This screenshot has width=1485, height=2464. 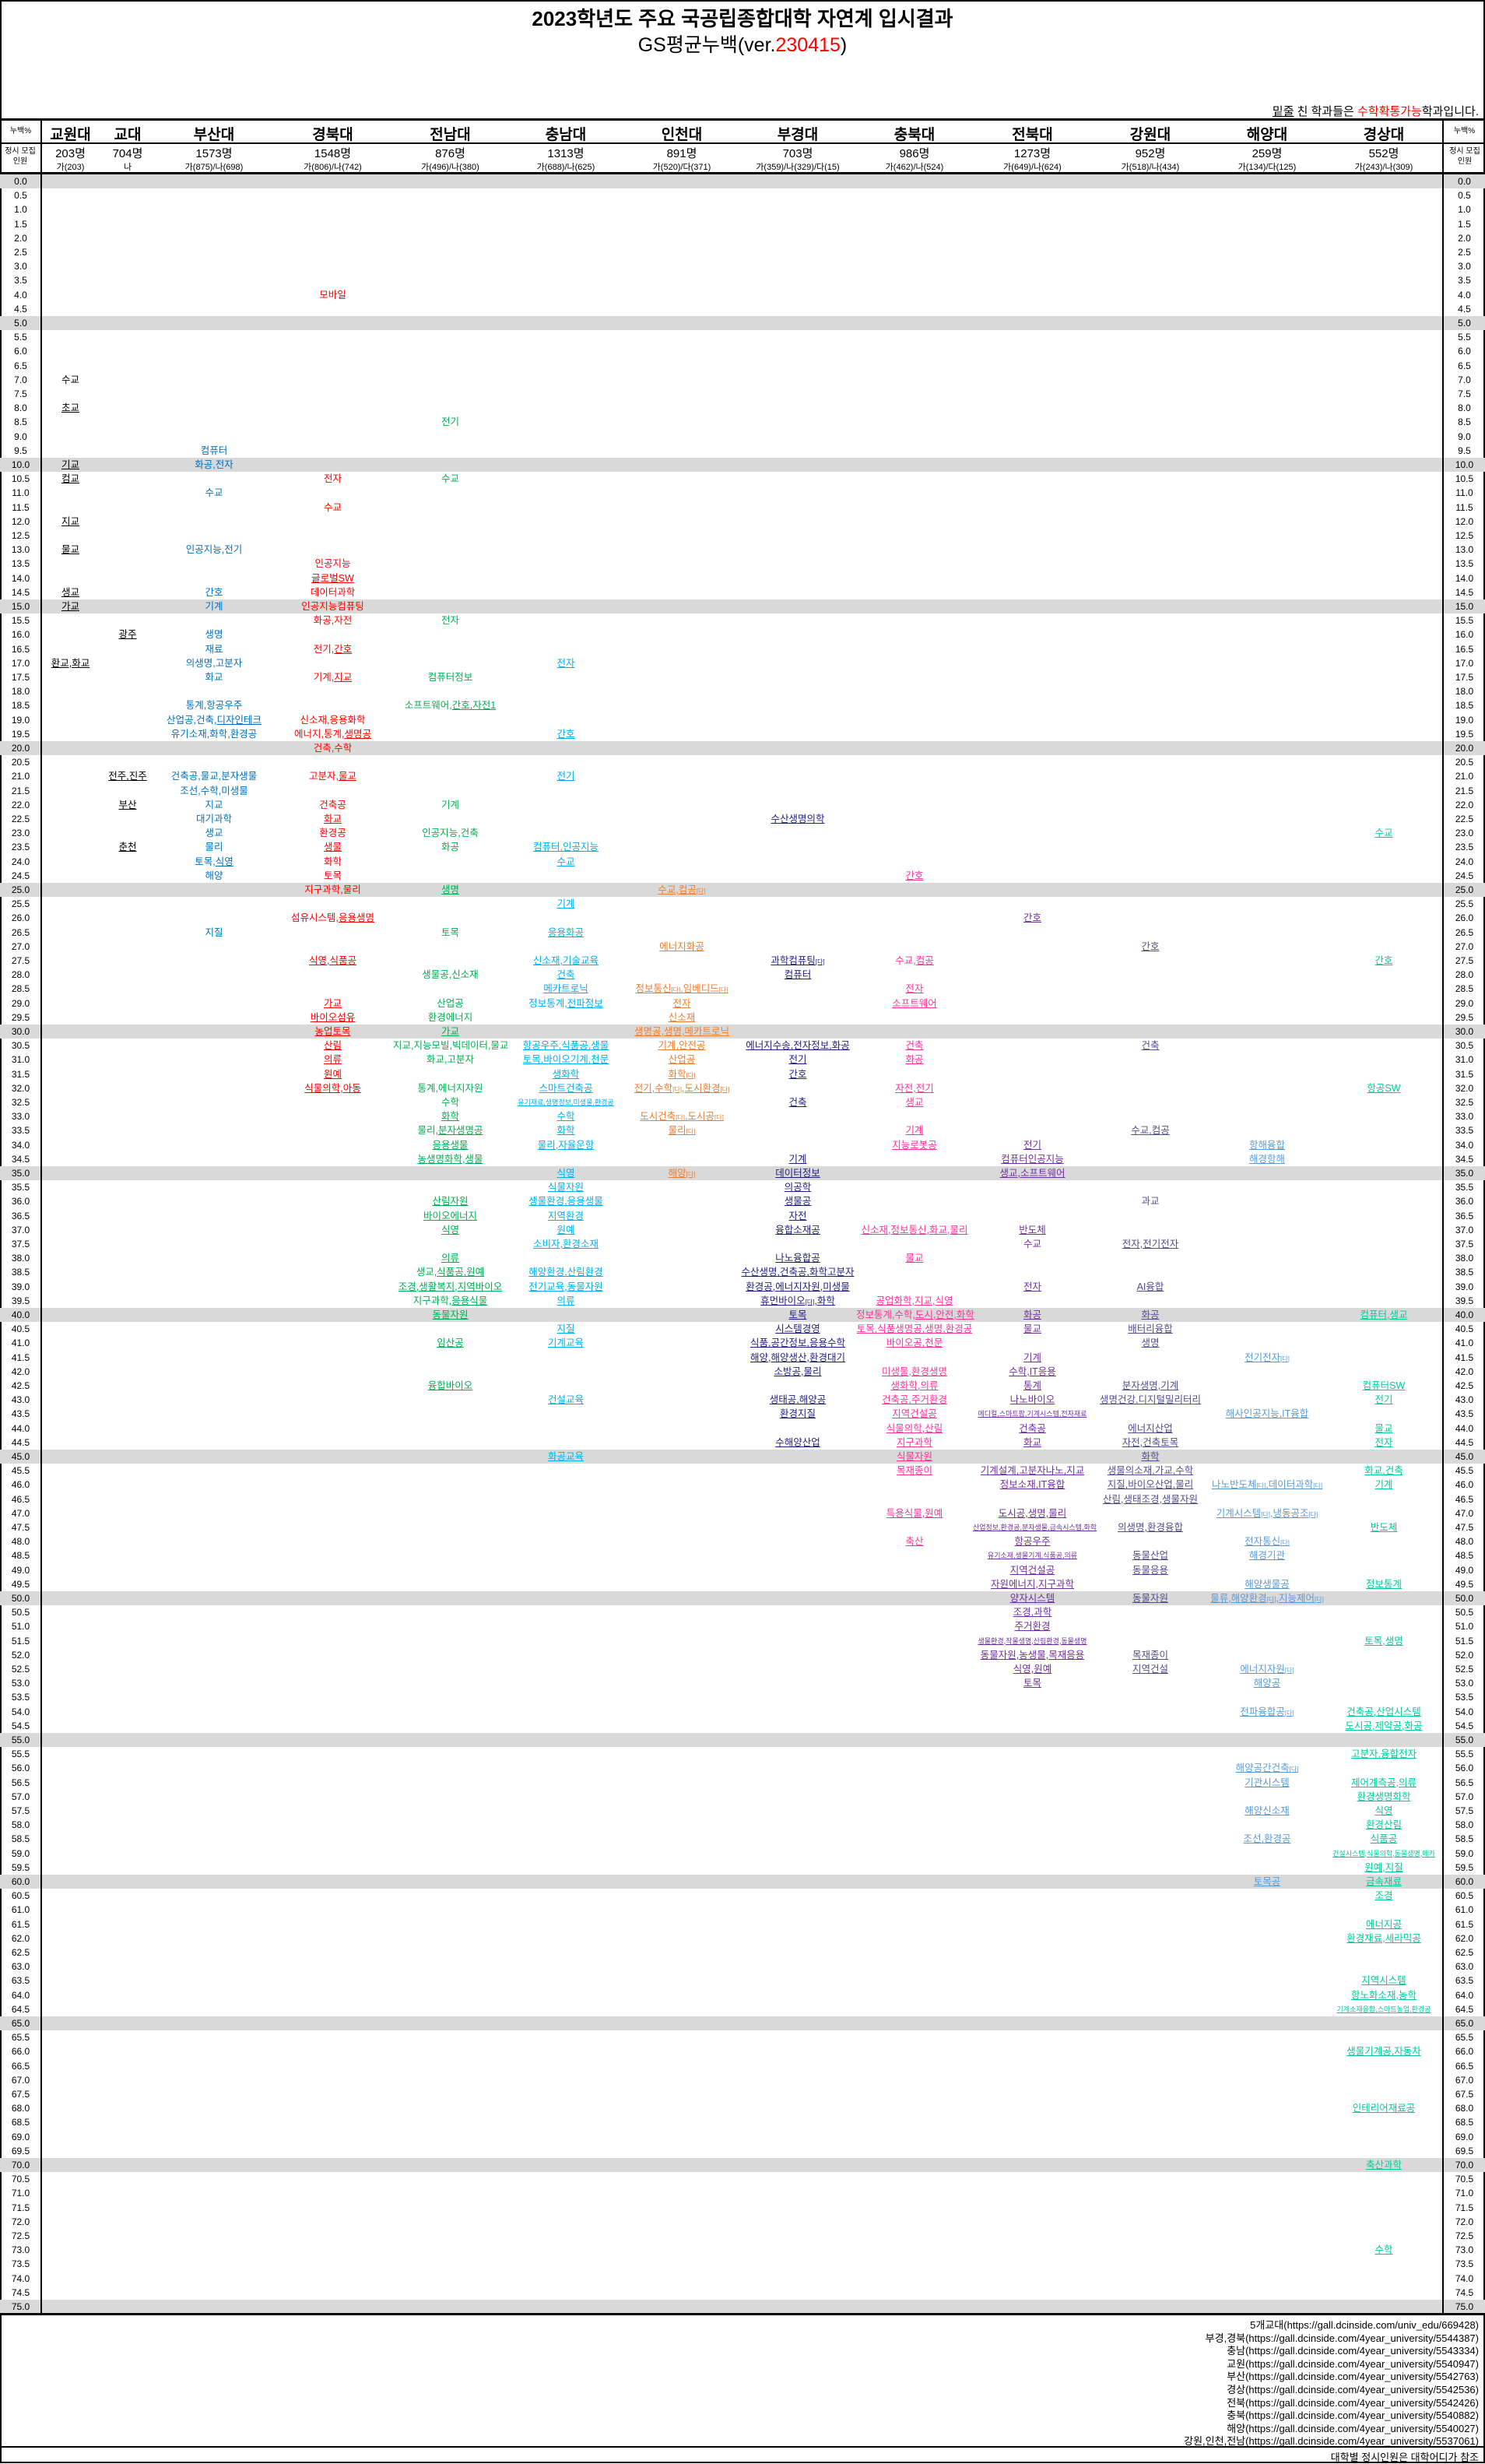 What do you see at coordinates (1032, 1159) in the screenshot?
I see `department-entry: 컴퓨터인공지능` at bounding box center [1032, 1159].